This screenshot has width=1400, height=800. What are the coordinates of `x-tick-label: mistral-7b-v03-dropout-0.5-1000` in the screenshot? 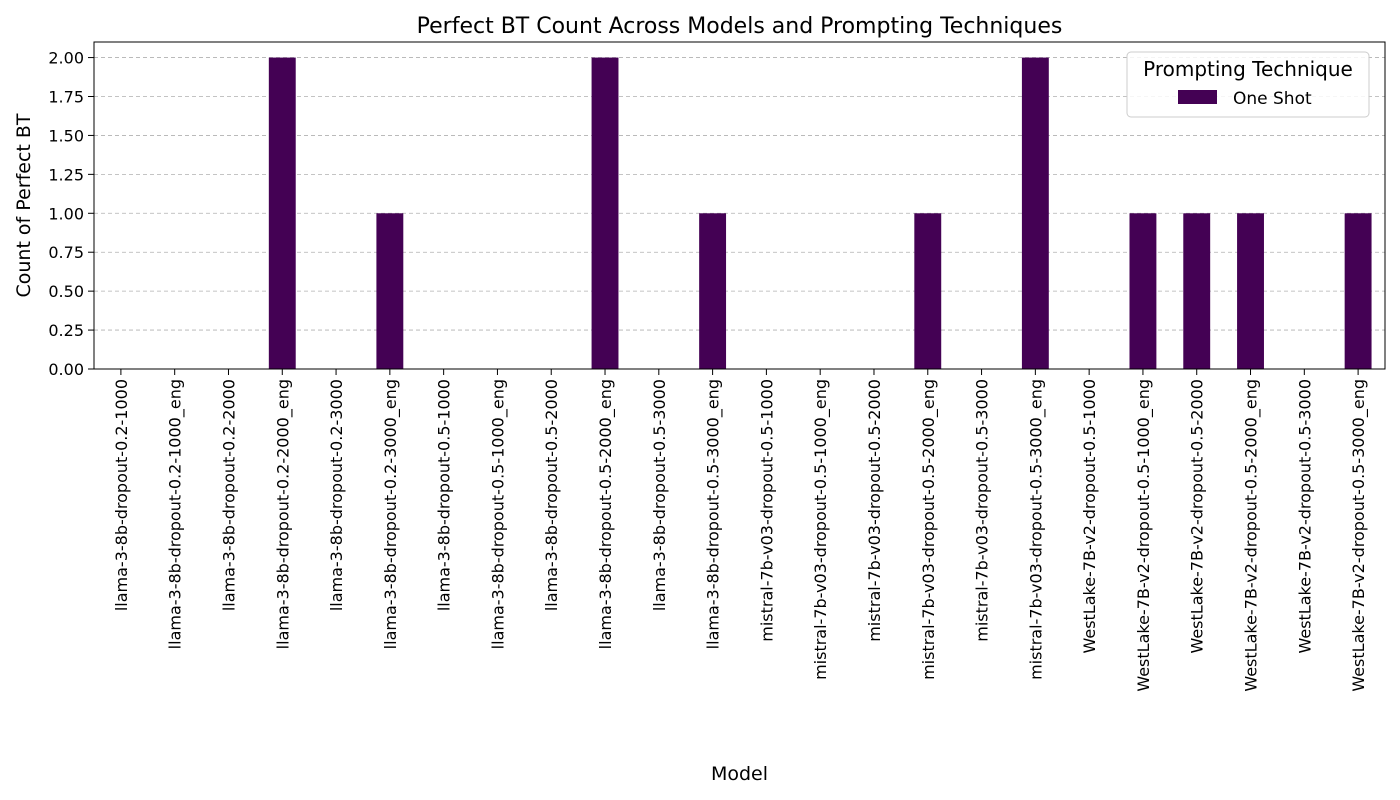 It's located at (766, 510).